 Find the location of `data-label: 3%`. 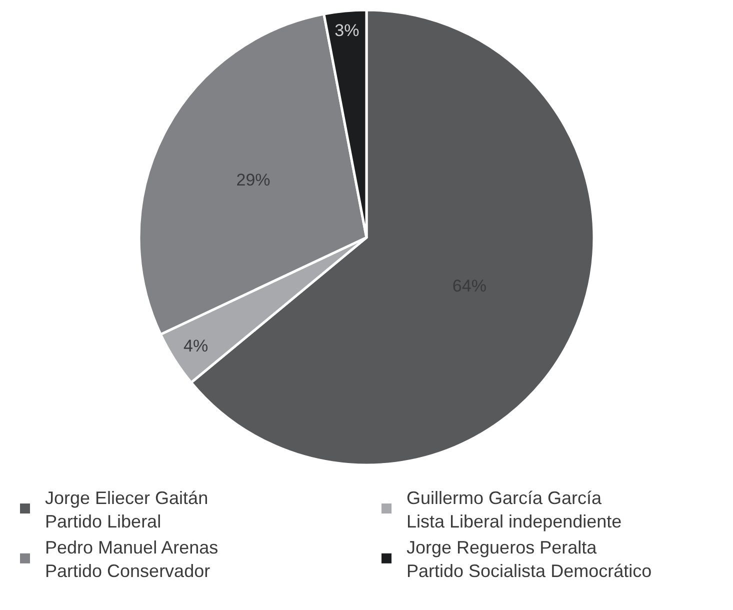

data-label: 3% is located at coordinates (347, 30).